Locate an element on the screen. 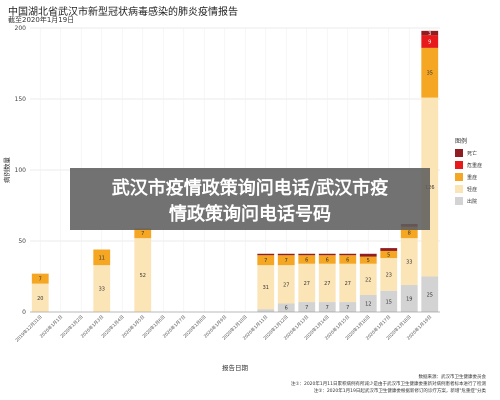  data-label: 22 is located at coordinates (368, 280).